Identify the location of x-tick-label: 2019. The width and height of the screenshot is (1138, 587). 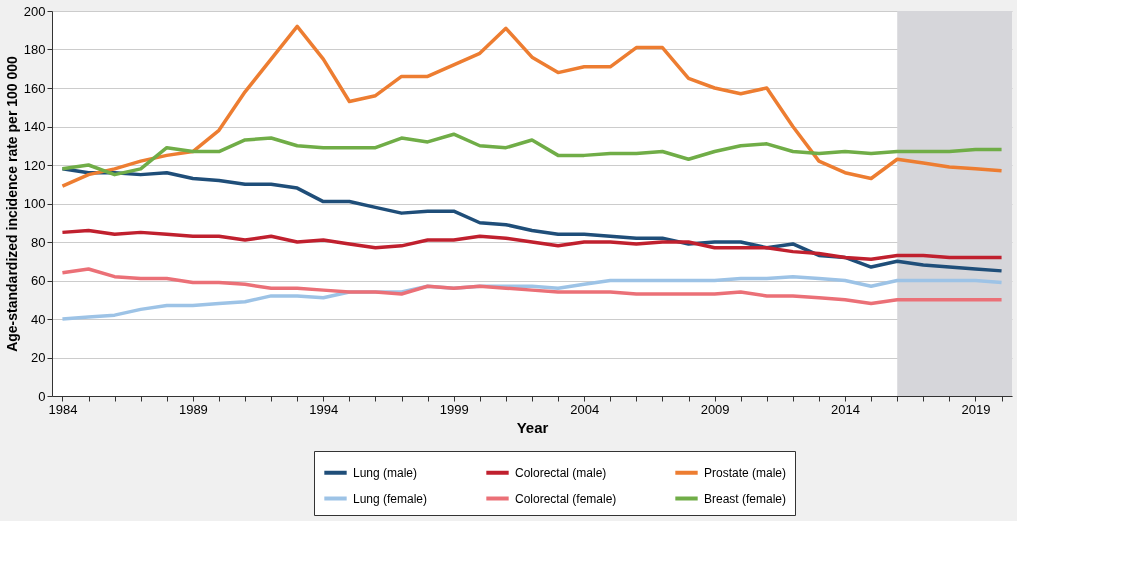
(976, 409).